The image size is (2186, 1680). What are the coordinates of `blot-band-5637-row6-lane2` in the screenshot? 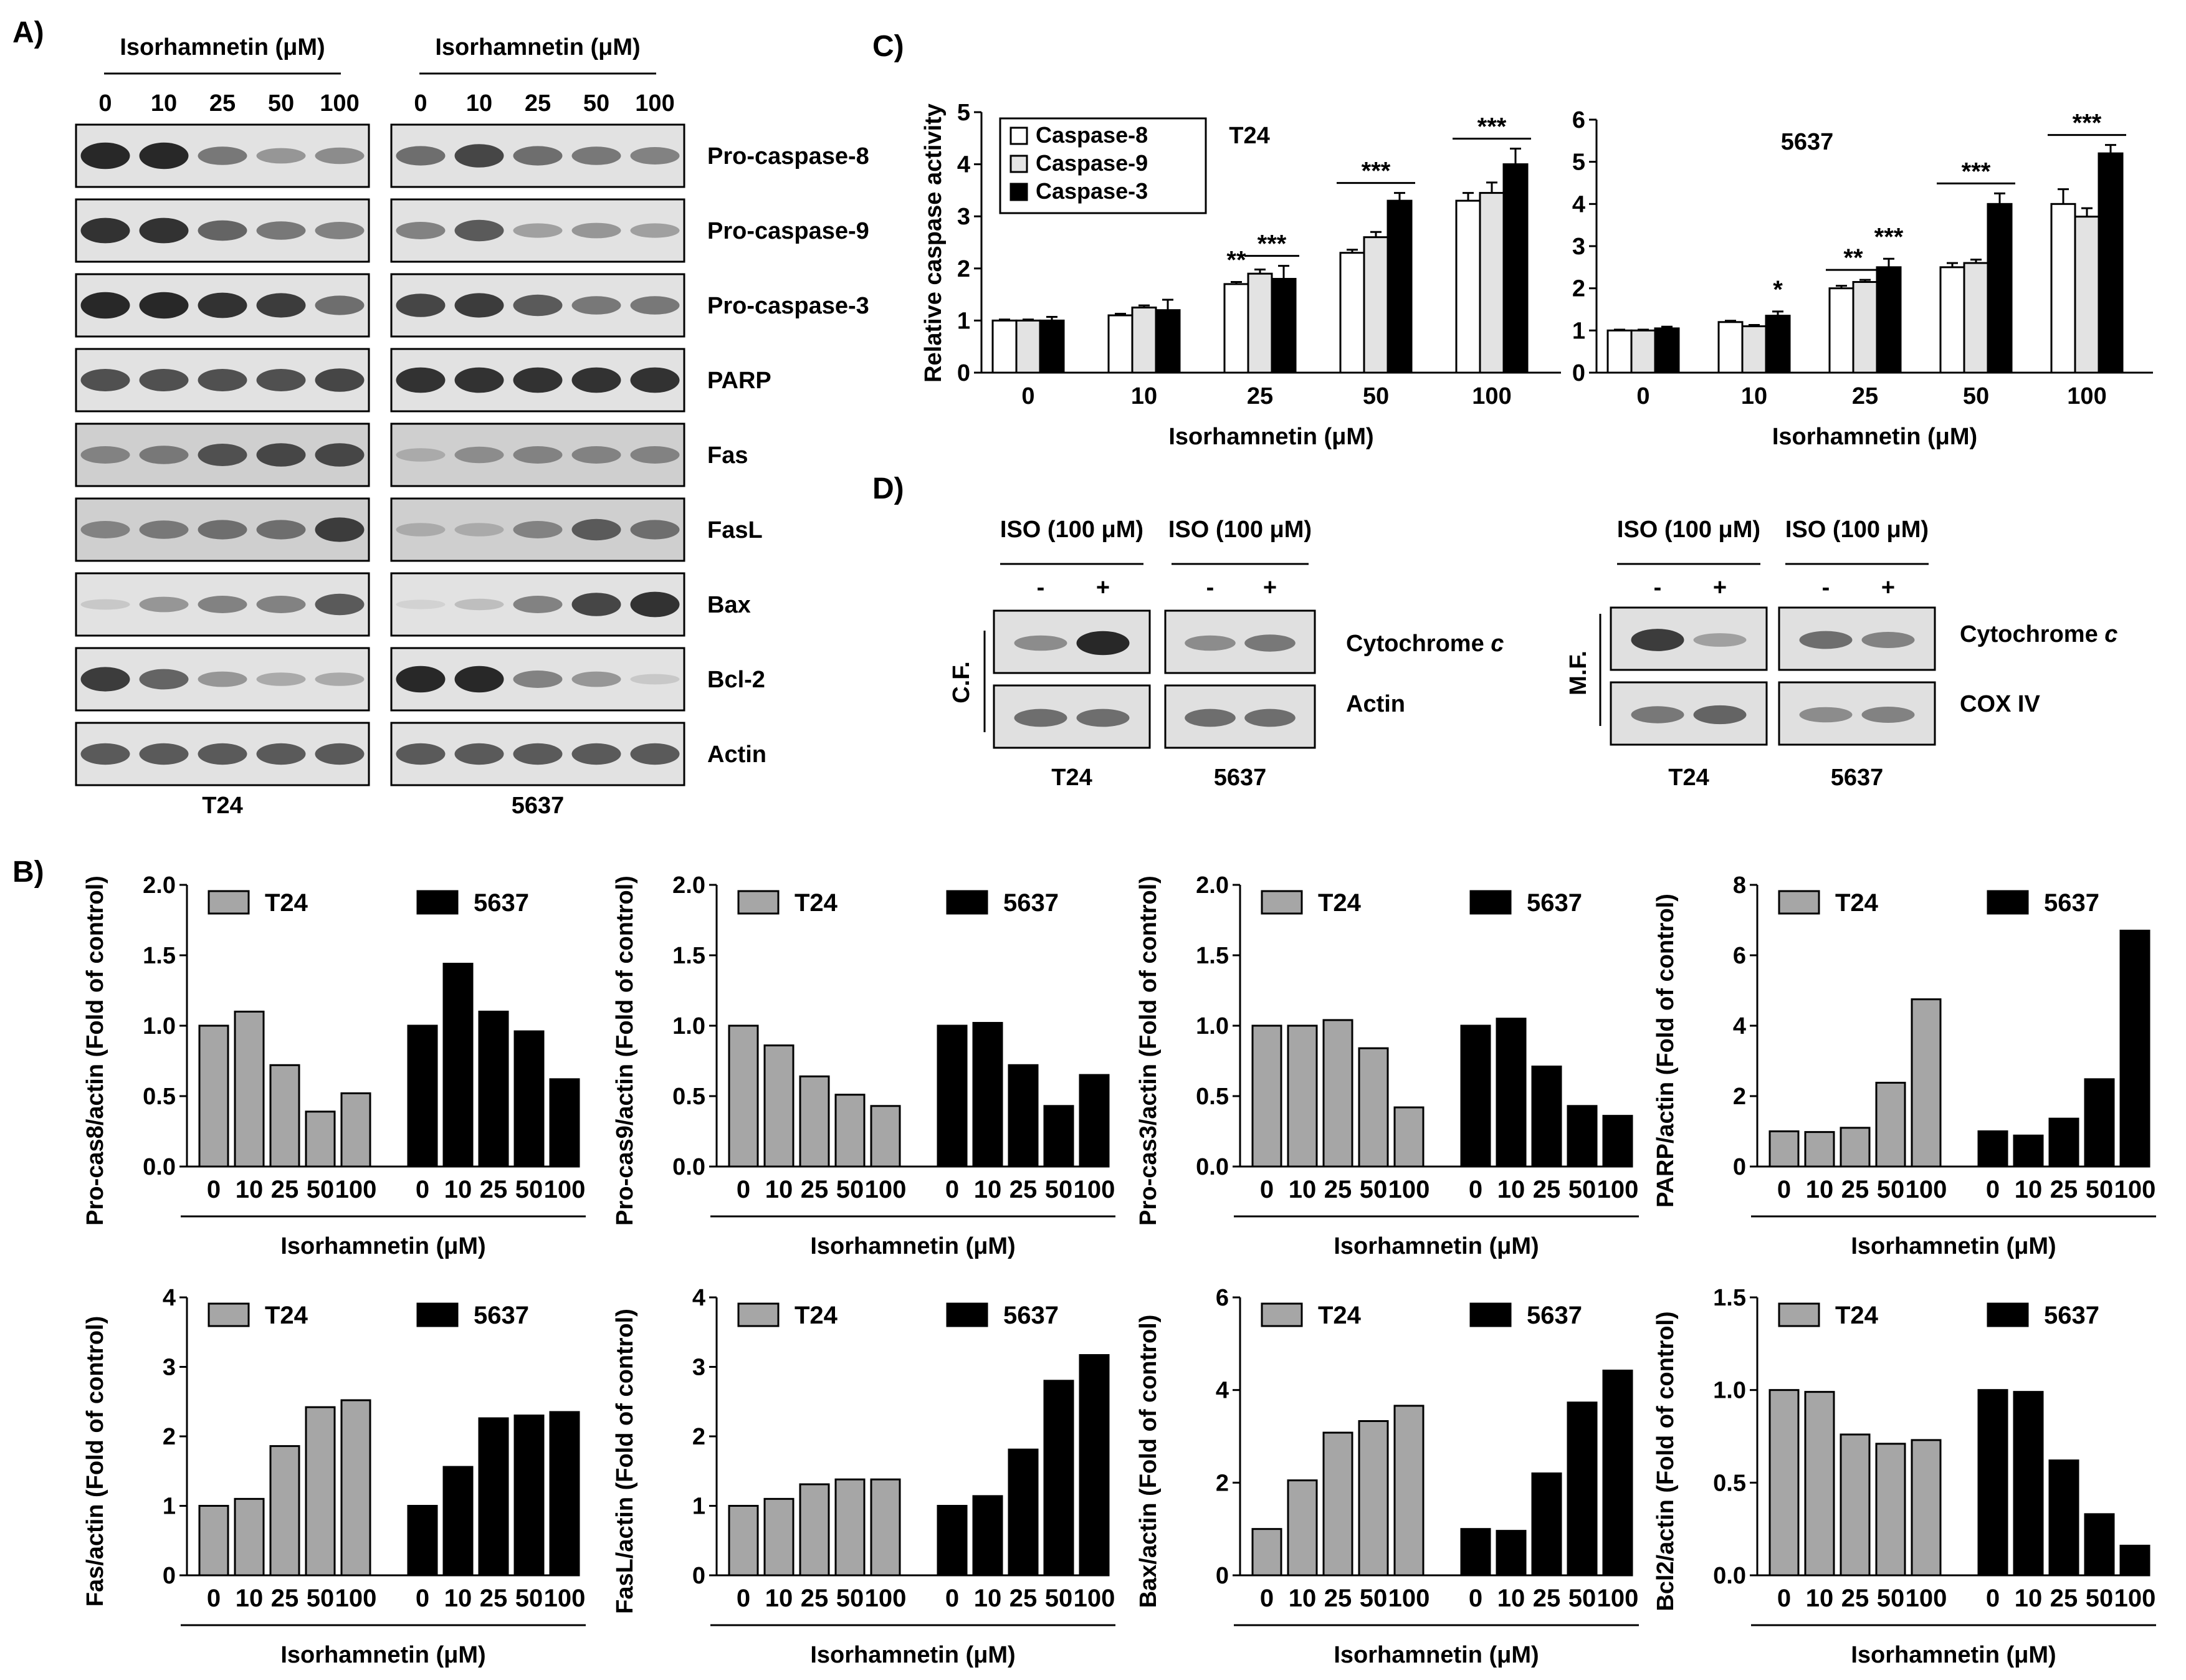 It's located at (538, 604).